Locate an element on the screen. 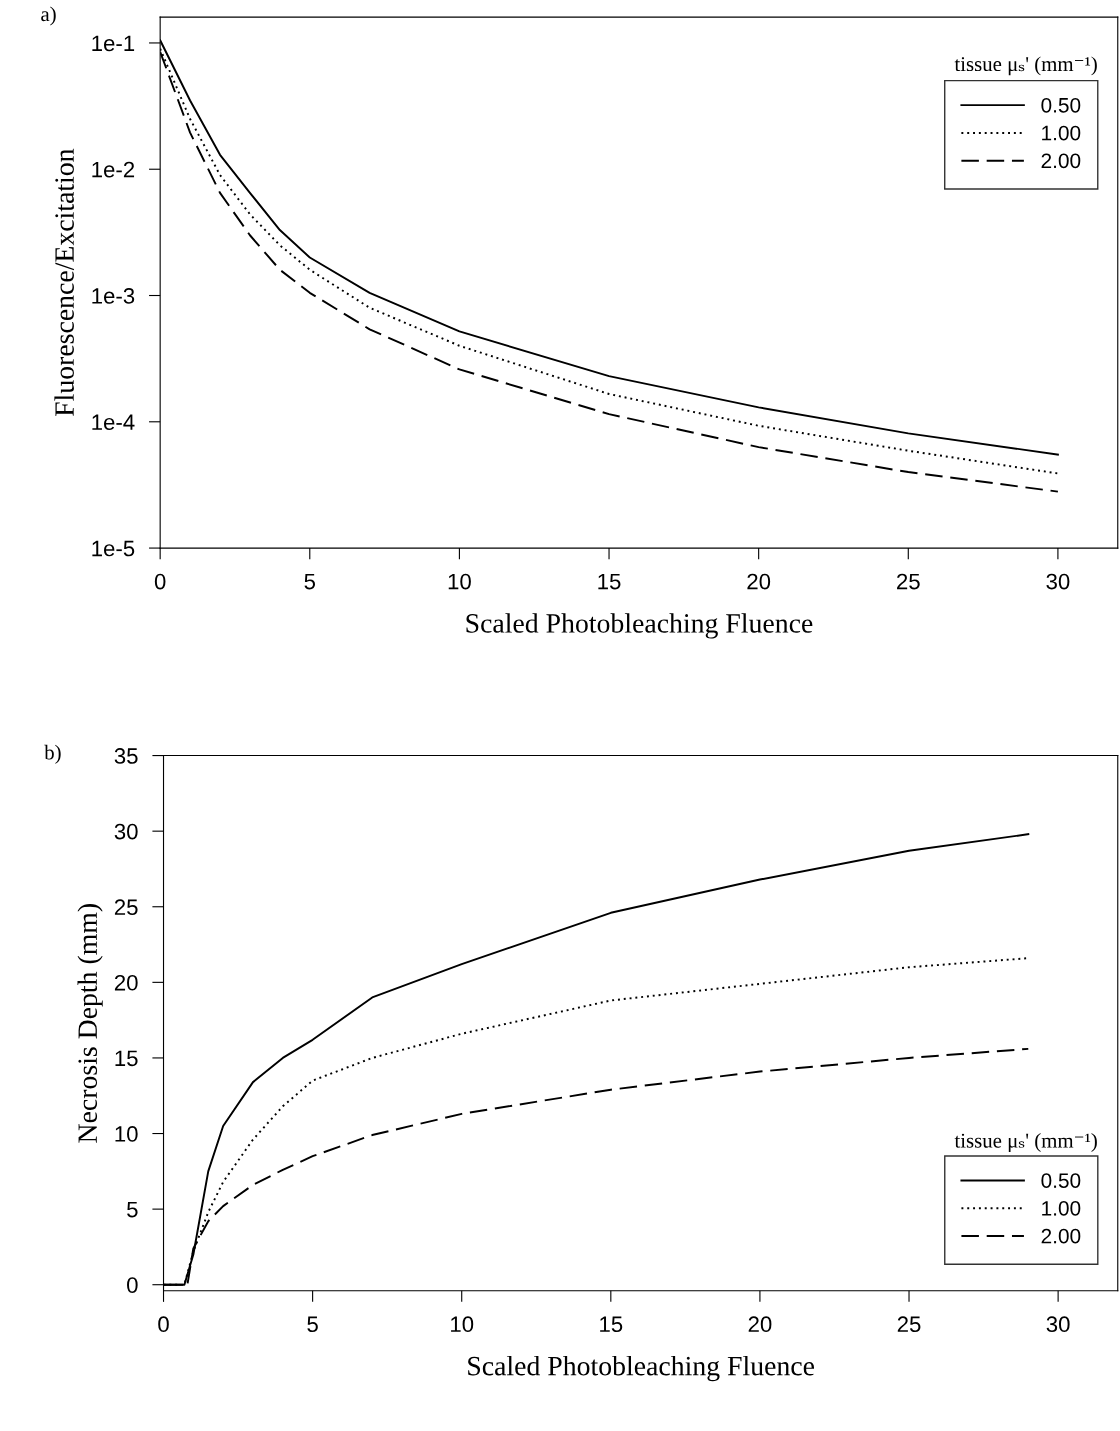 Image resolution: width=1120 pixels, height=1431 pixels. y-tick-label: 35 is located at coordinates (126, 756).